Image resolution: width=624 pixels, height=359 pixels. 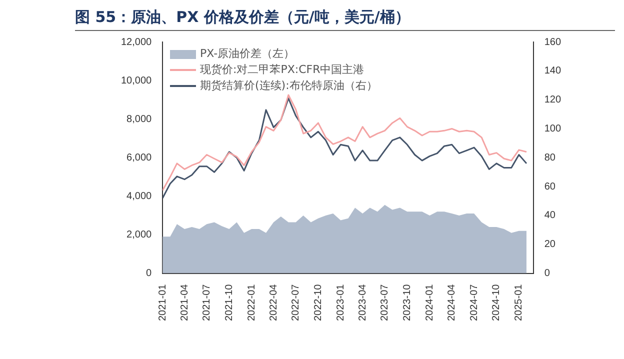 I want to click on x-tick-label: 2024-01, so click(x=430, y=303).